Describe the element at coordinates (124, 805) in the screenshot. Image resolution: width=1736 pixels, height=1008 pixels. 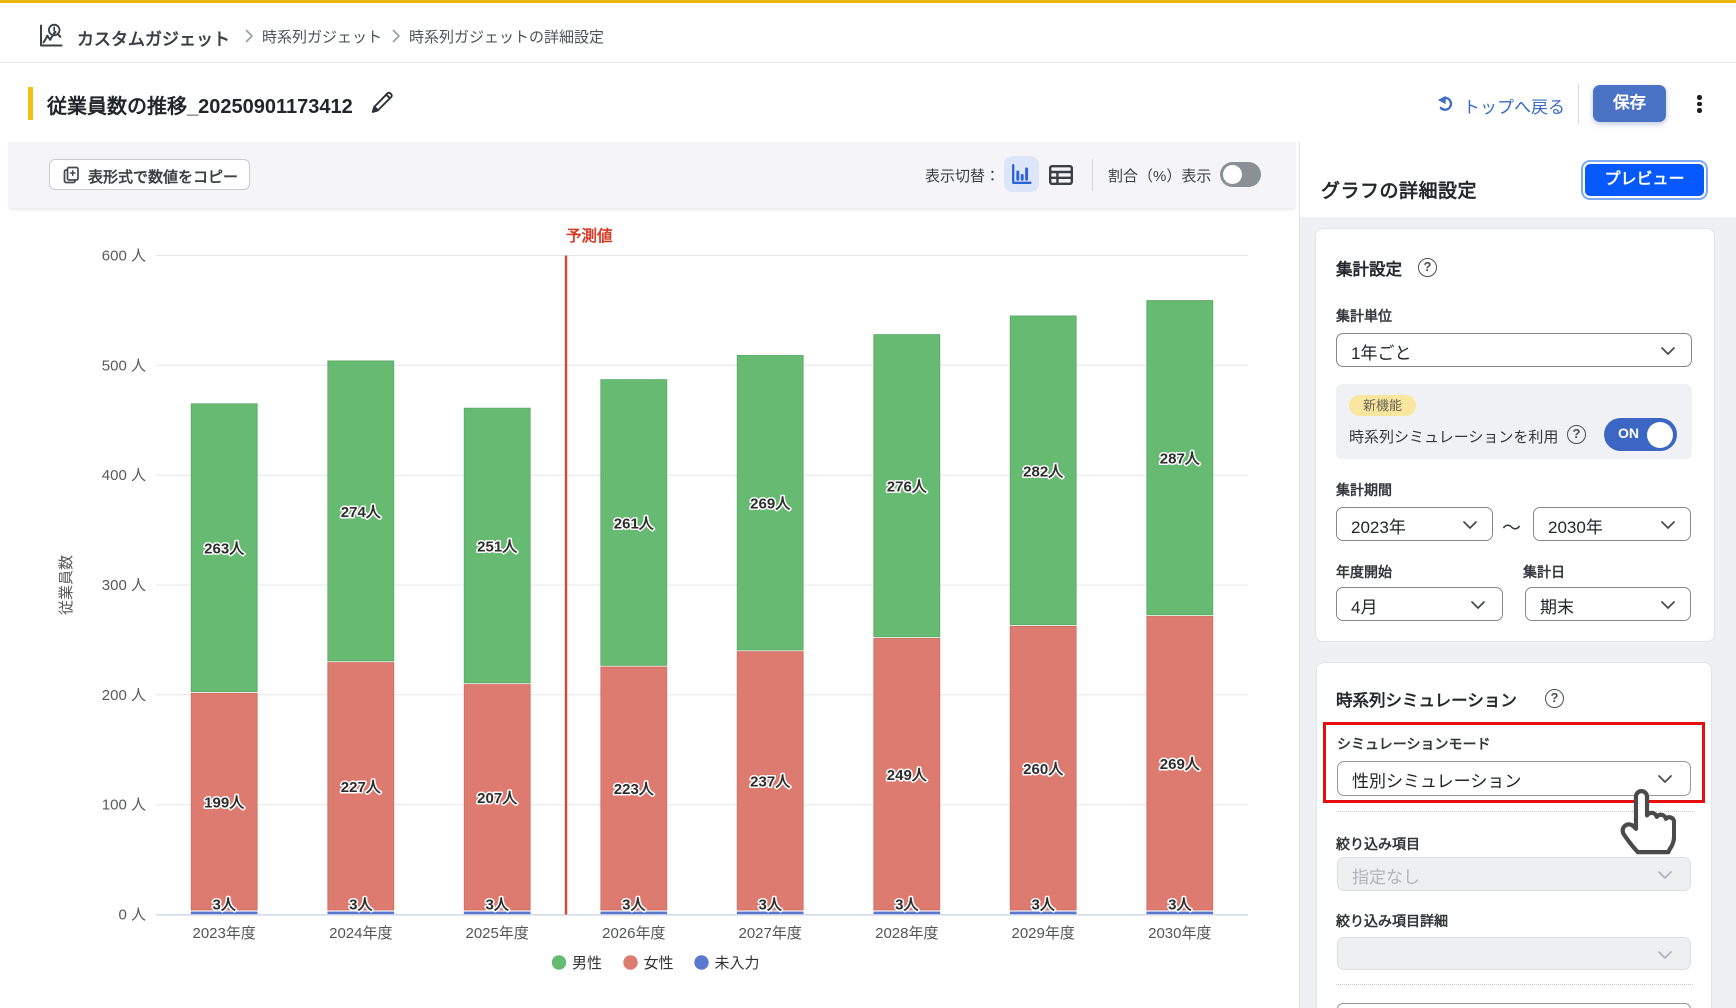
I see `svg-text: 100 人` at that location.